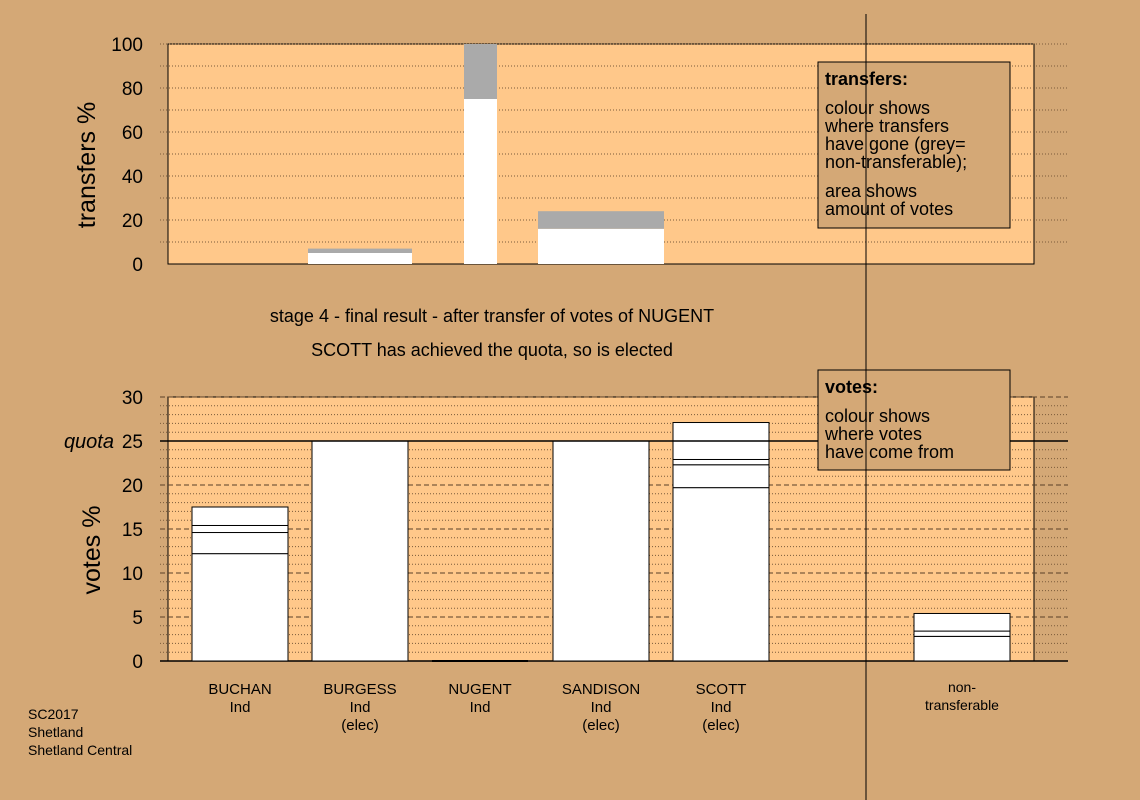 The height and width of the screenshot is (800, 1140). Describe the element at coordinates (889, 452) in the screenshot. I see `votes-legend-line: have come from` at that location.